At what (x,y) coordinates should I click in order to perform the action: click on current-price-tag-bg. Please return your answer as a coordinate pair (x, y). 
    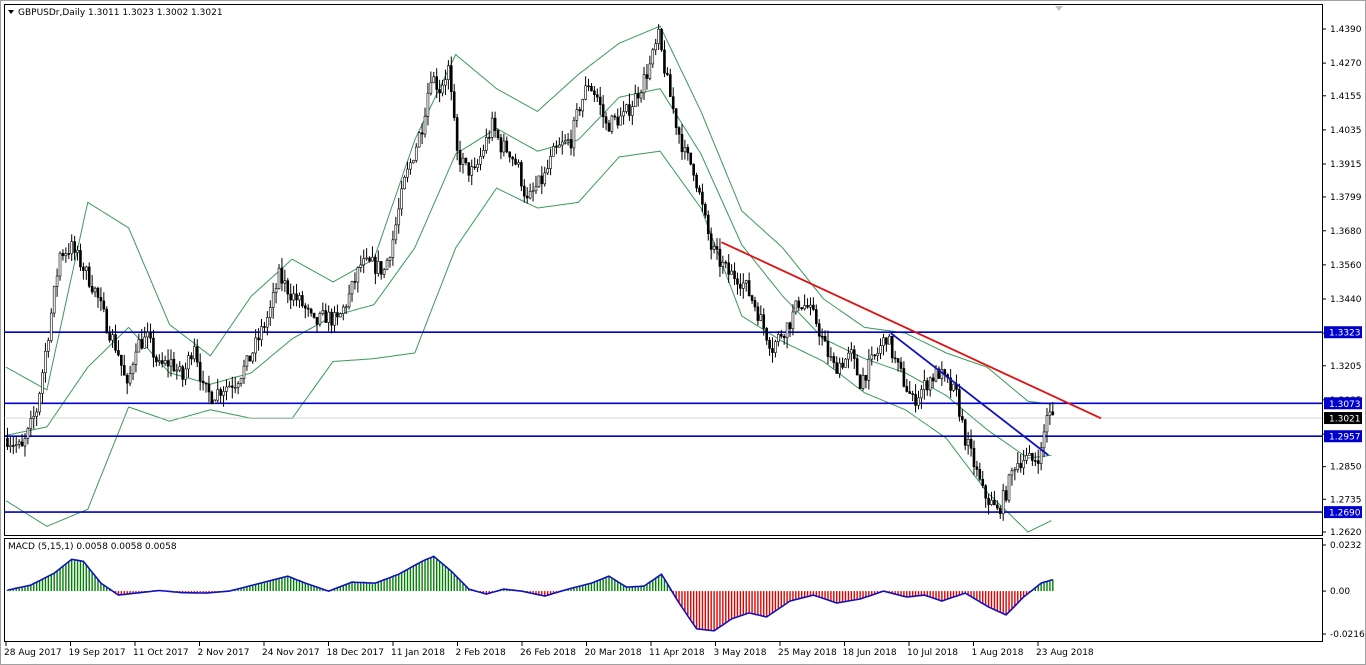
    Looking at the image, I should click on (1343, 418).